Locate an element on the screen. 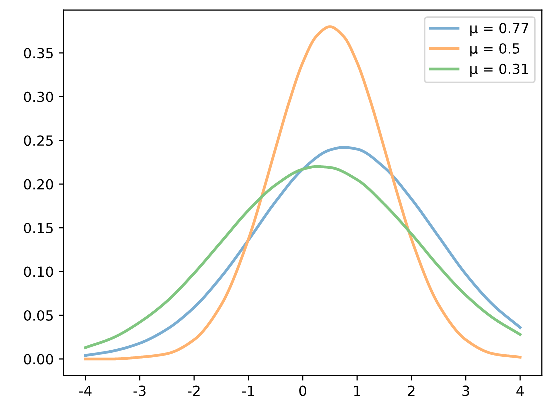 The width and height of the screenshot is (556, 413). x-tick-label: -4 is located at coordinates (85, 391).